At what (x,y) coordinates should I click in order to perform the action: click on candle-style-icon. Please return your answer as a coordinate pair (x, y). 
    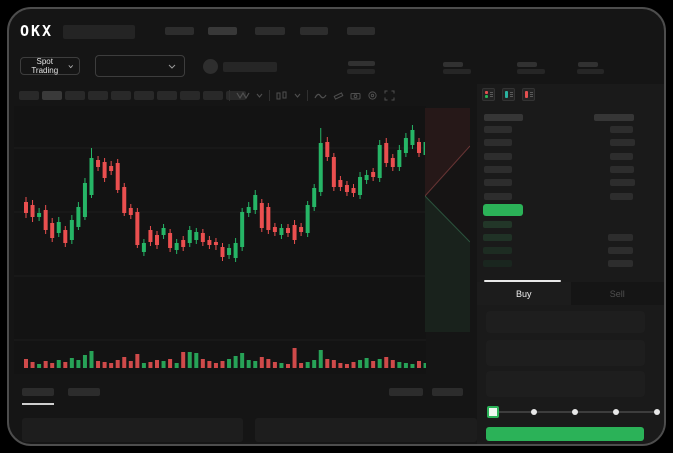
    Looking at the image, I should click on (282, 96).